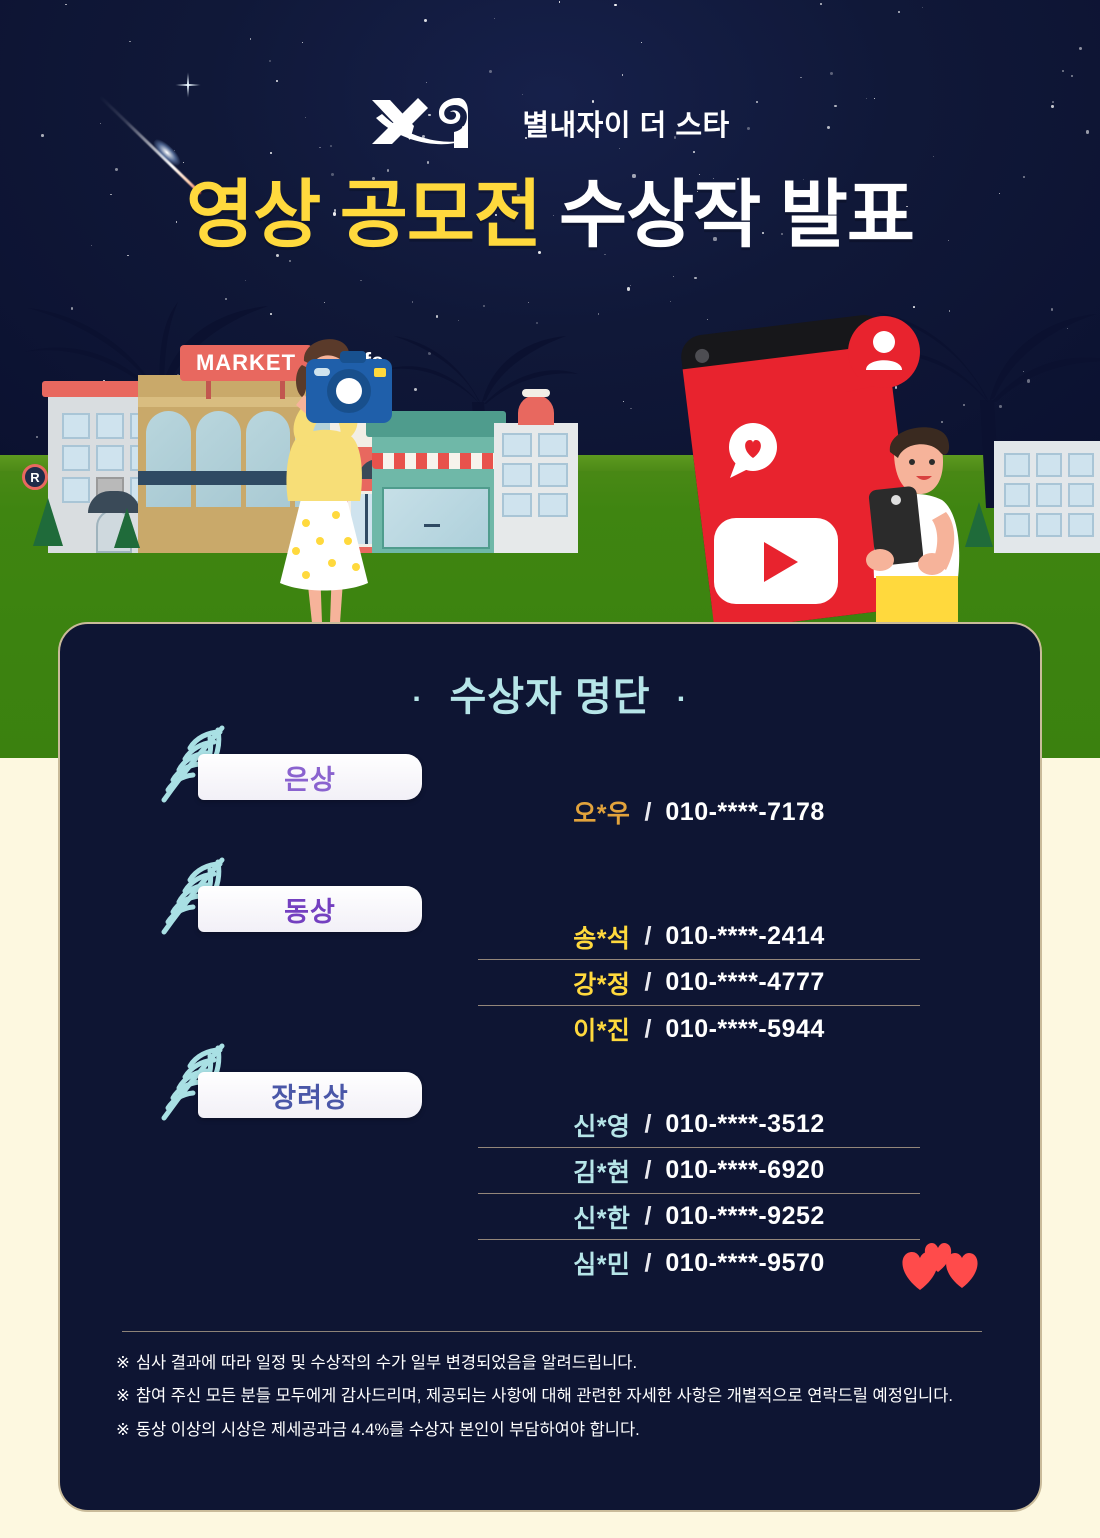 This screenshot has height=1538, width=1100. I want to click on winner-rows: 오*우 / 010-****-7178, so click(699, 812).